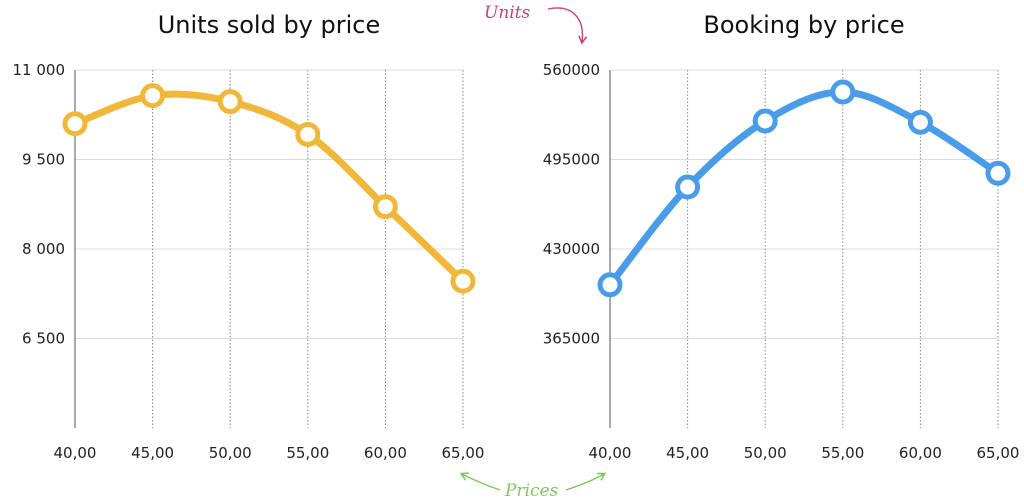  Describe the element at coordinates (481, 482) in the screenshot. I see `prices-annotation-arrow-left` at that location.